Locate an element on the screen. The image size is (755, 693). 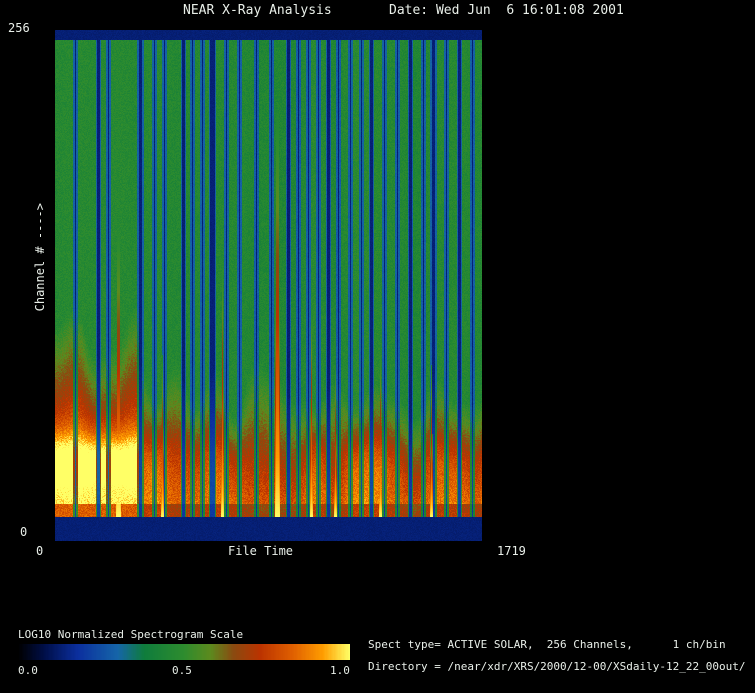
x-axis-max-label: 1719 is located at coordinates (511, 551).